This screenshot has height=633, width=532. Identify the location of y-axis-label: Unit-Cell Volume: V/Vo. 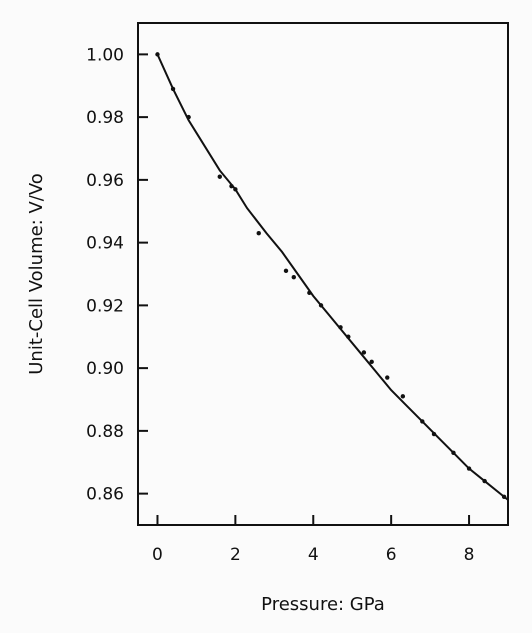
(36, 274).